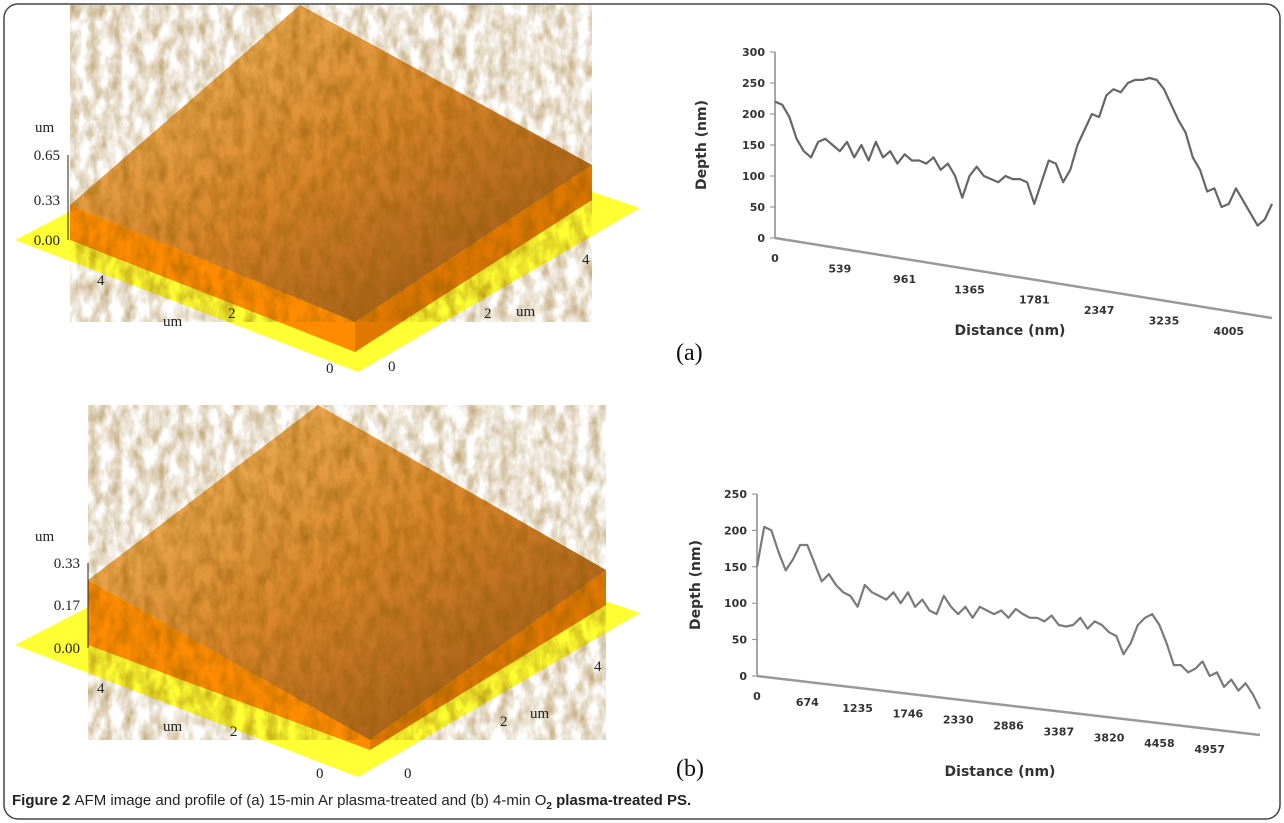 This screenshot has width=1284, height=823. I want to click on x-tick-label: 3235, so click(1164, 321).